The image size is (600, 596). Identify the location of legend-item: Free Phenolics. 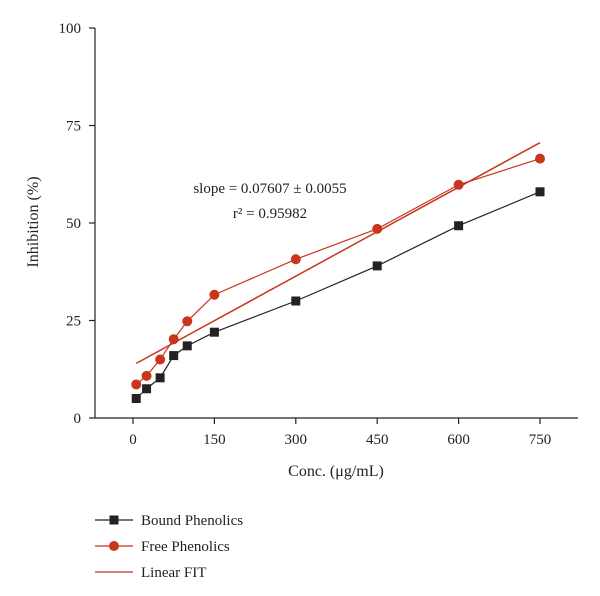
(162, 547).